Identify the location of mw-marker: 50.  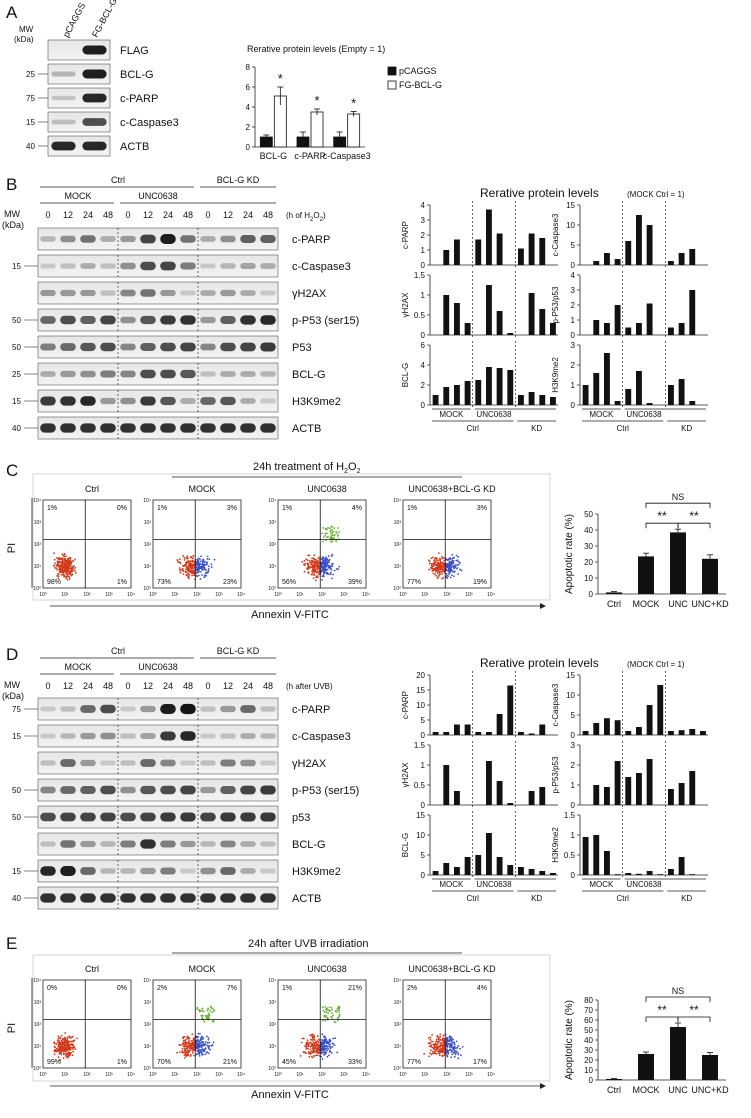
(16, 347).